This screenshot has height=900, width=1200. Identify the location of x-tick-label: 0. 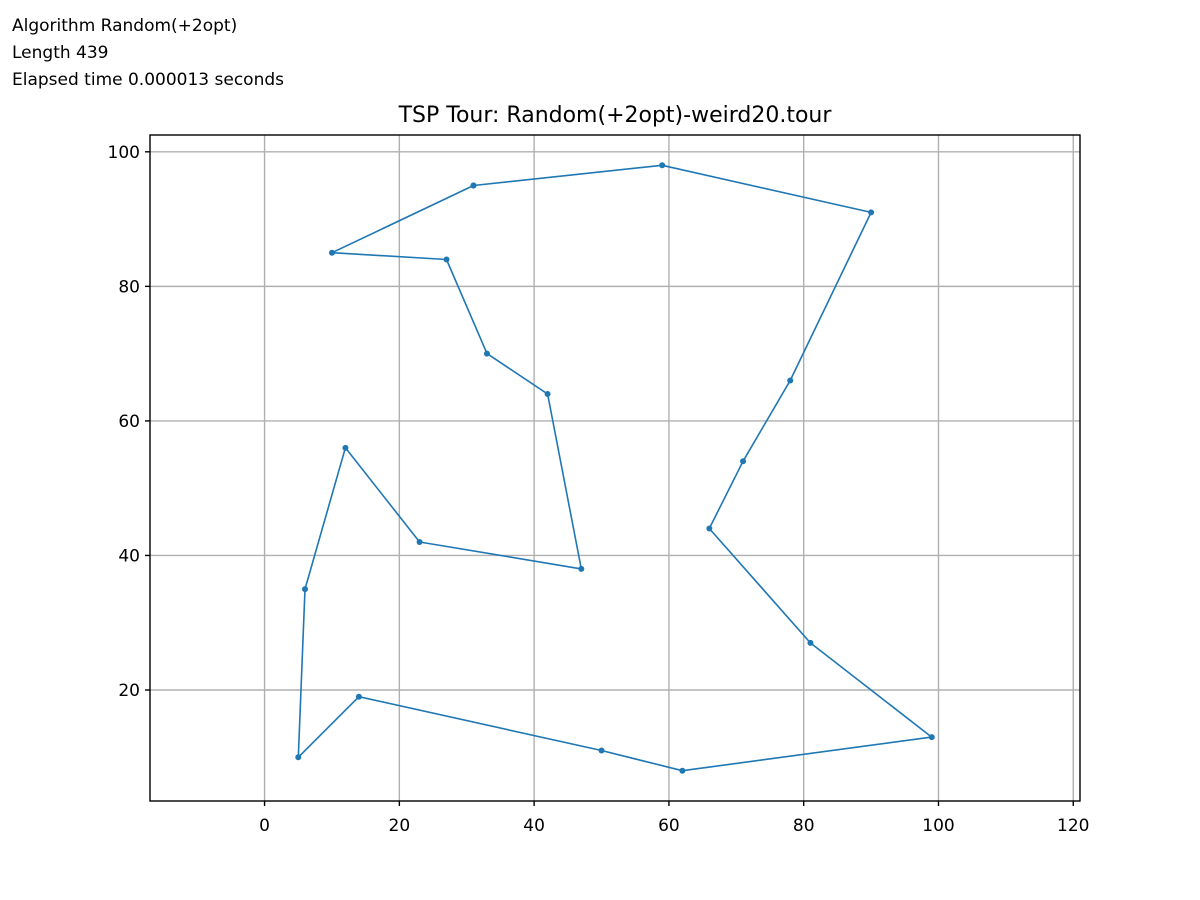
(264, 826).